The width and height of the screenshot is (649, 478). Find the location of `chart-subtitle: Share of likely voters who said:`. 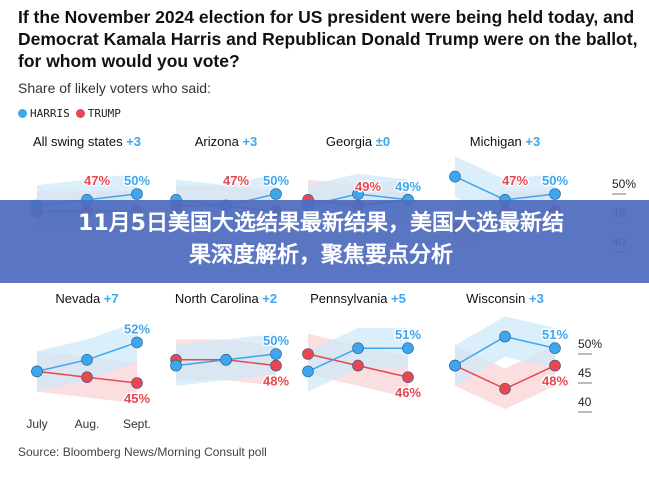

chart-subtitle: Share of likely voters who said: is located at coordinates (114, 88).